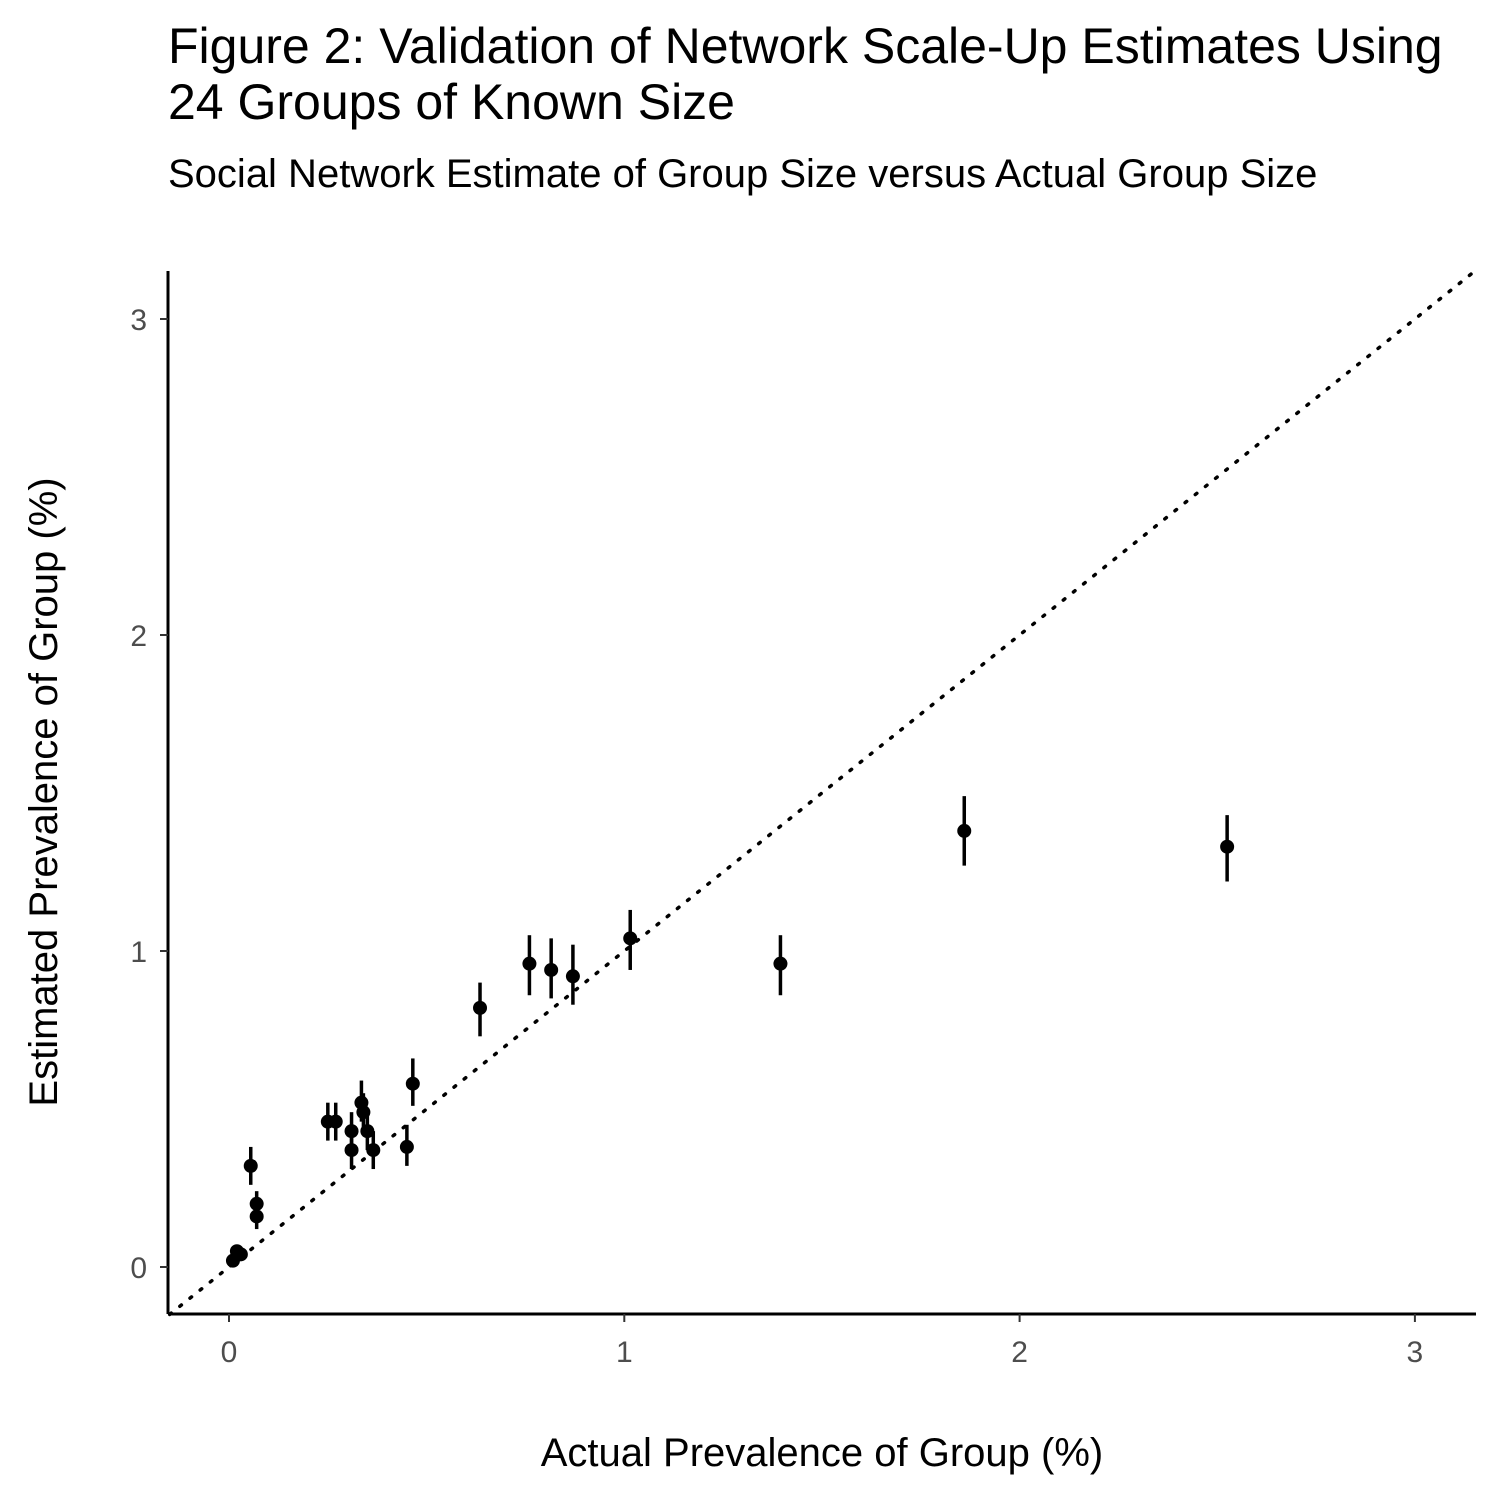 The width and height of the screenshot is (1500, 1500). I want to click on y-axis-title: Estimated Prevalence of Group (%), so click(44, 791).